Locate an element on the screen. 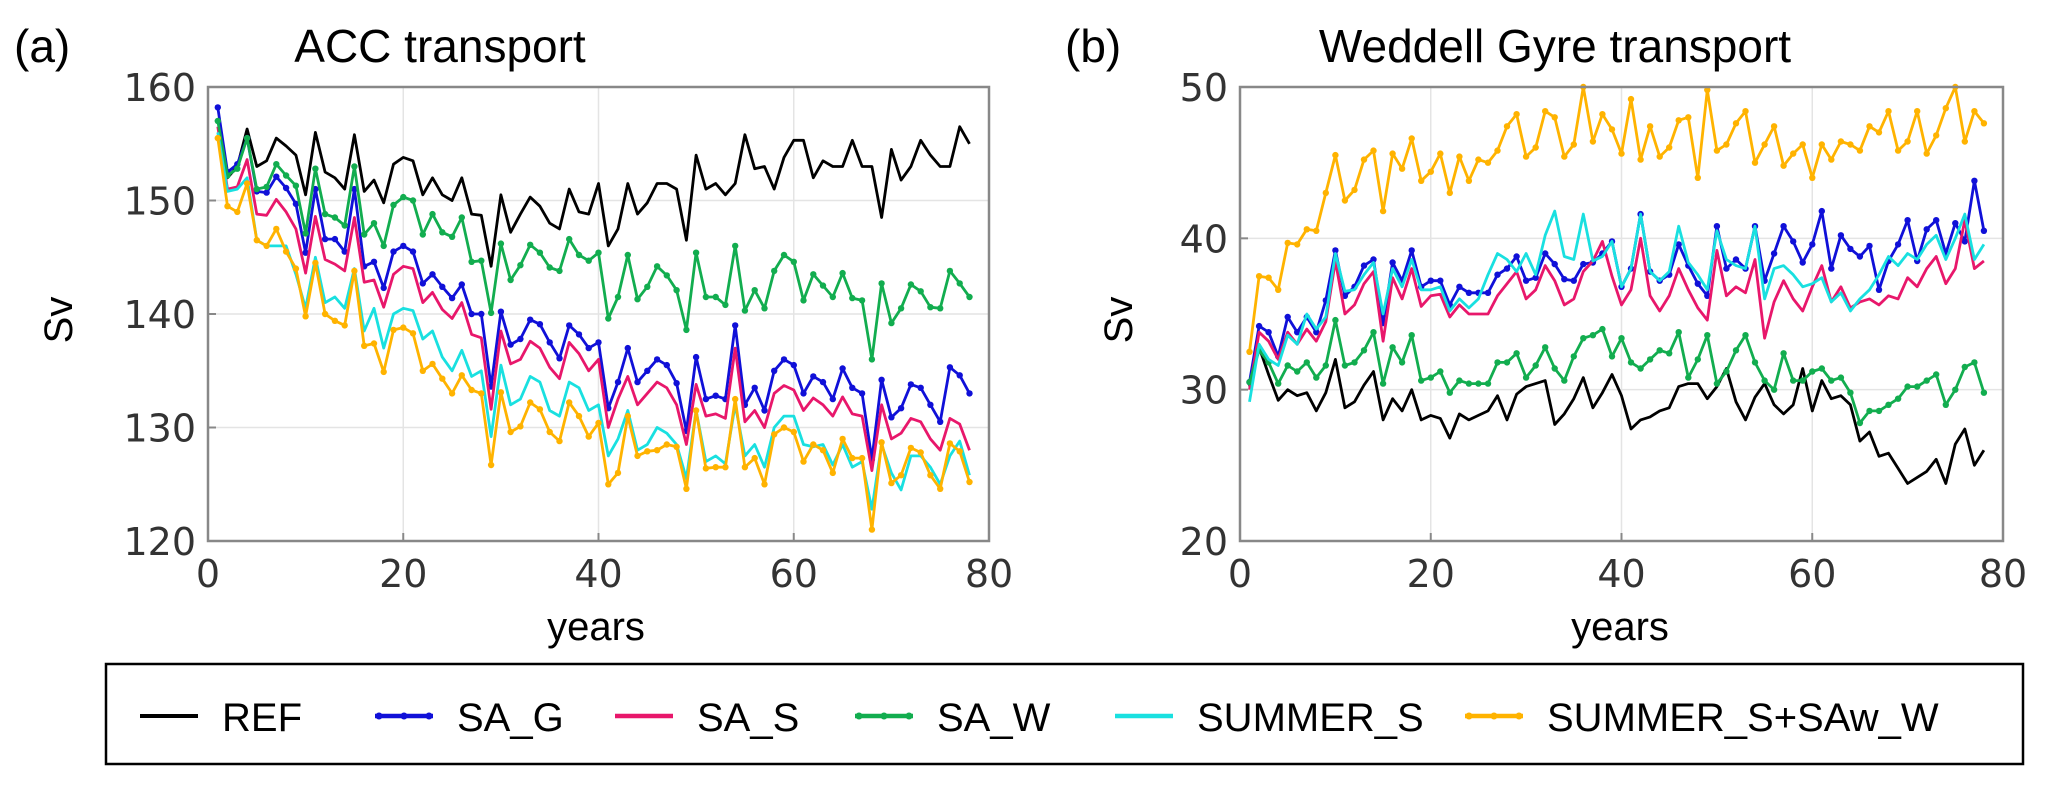 Image resolution: width=2067 pixels, height=785 pixels. legend-marker is located at coordinates (1519, 716).